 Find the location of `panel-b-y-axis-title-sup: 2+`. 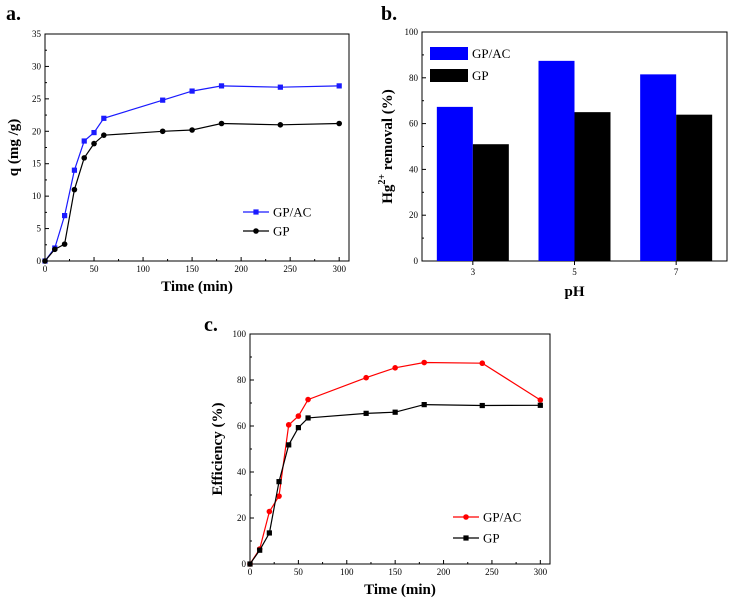

panel-b-y-axis-title-sup: 2+ is located at coordinates (382, 179).